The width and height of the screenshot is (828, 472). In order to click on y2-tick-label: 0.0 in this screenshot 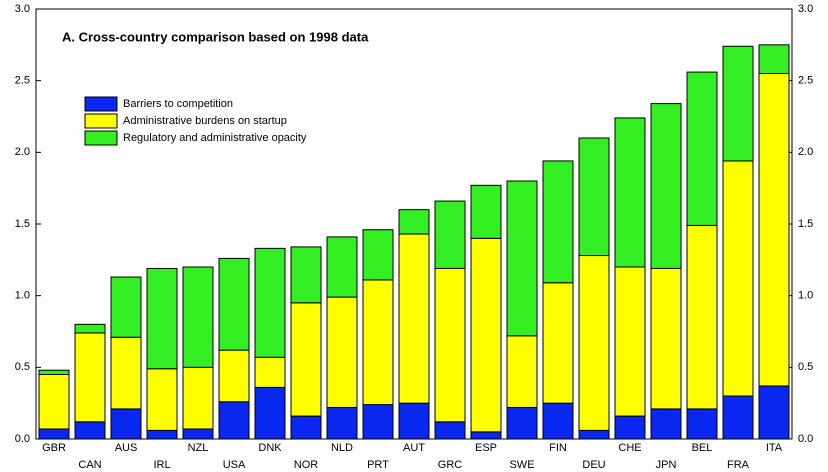, I will do `click(805, 439)`.